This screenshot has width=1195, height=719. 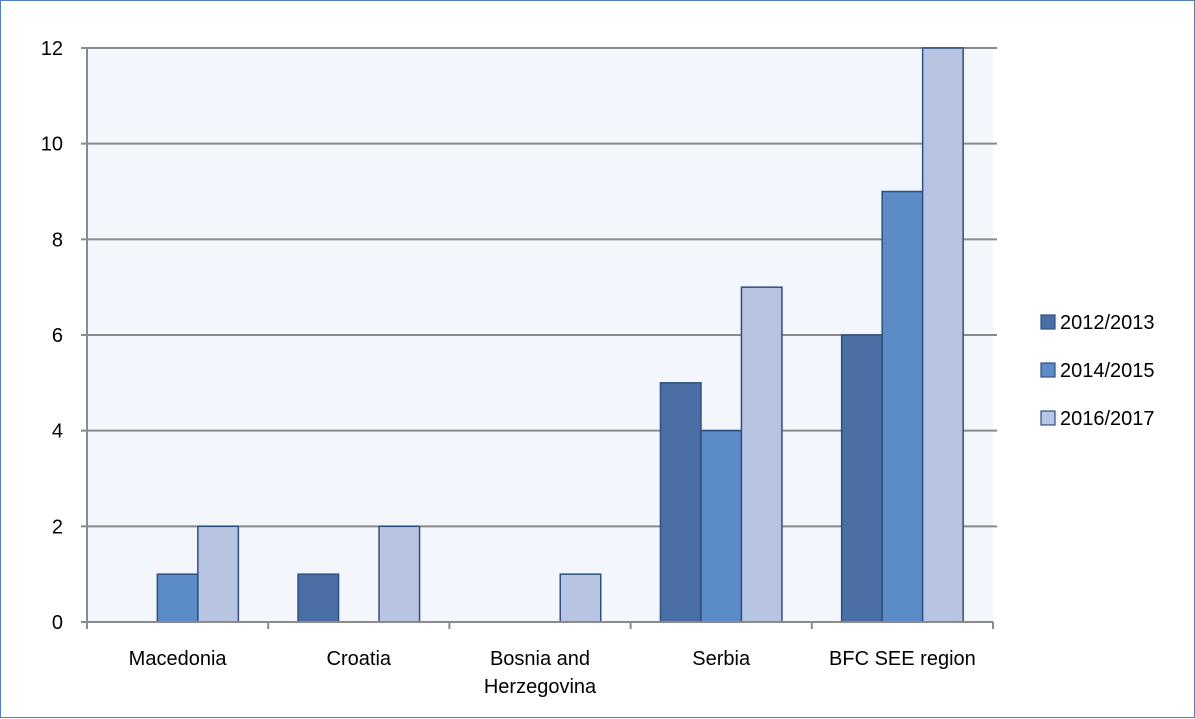 I want to click on x-category-label-line: Serbia, so click(x=721, y=659).